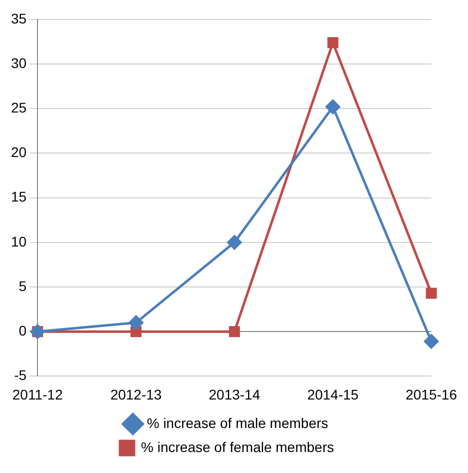 This screenshot has width=468, height=473. Describe the element at coordinates (237, 446) in the screenshot. I see `legend-label: % increase of female members` at that location.